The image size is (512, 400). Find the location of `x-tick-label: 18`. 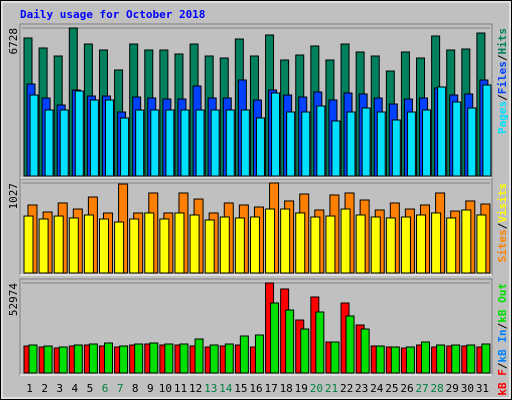

x-tick-label: 18 is located at coordinates (286, 388).